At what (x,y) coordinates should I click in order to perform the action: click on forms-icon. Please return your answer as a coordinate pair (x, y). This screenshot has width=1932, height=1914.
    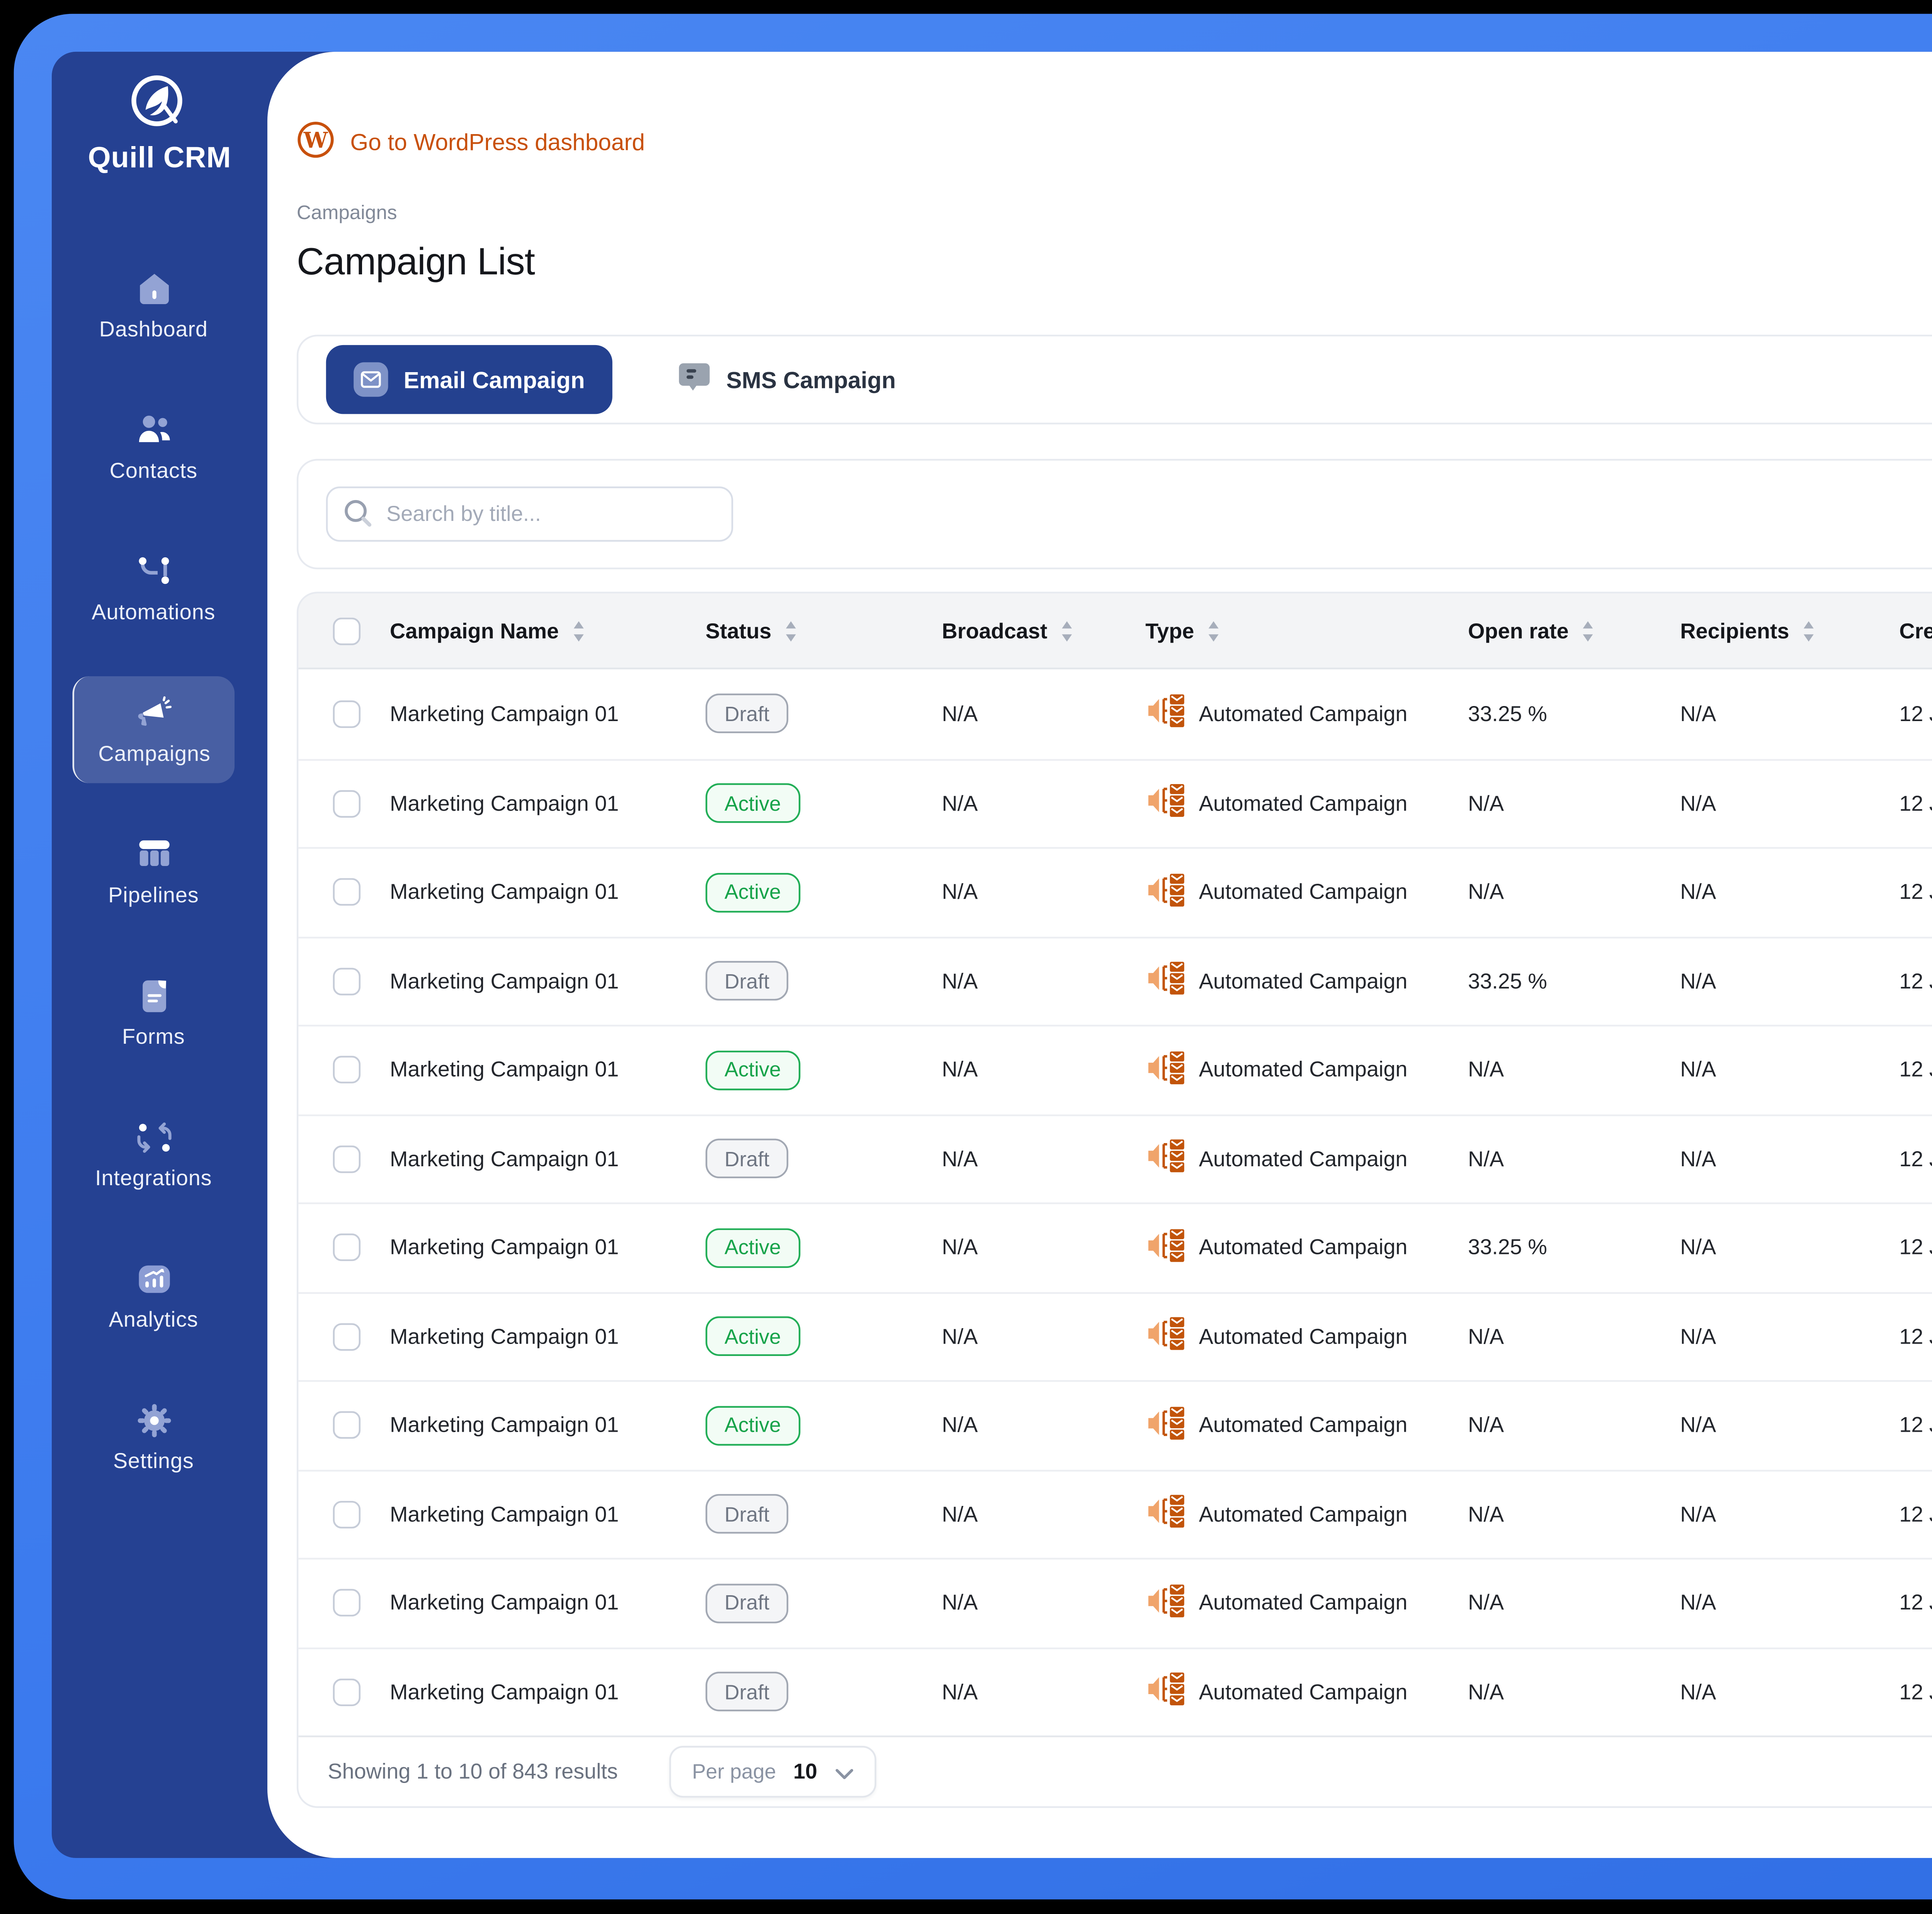
    Looking at the image, I should click on (153, 996).